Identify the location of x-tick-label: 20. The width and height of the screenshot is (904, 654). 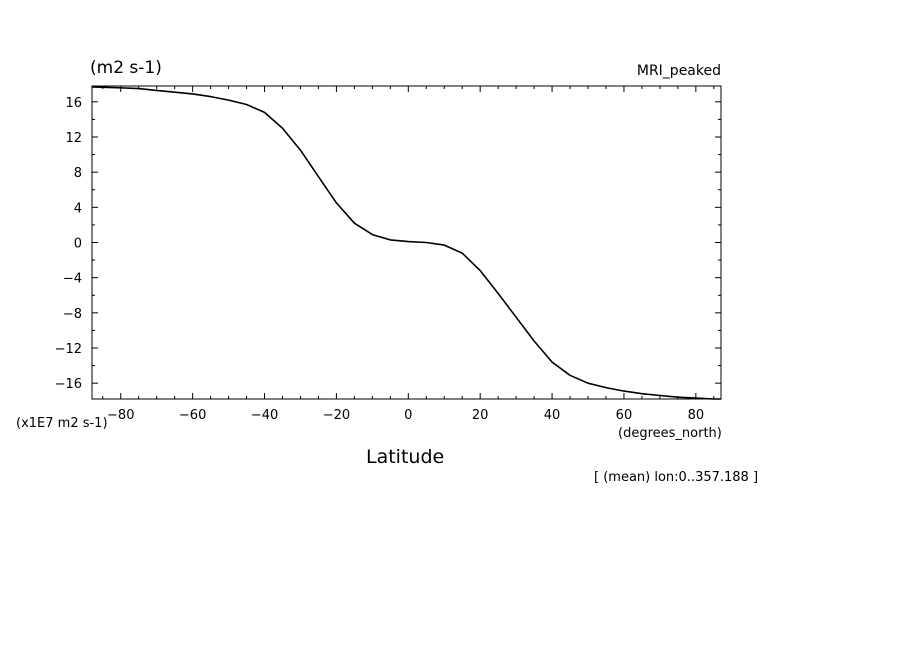
(480, 415).